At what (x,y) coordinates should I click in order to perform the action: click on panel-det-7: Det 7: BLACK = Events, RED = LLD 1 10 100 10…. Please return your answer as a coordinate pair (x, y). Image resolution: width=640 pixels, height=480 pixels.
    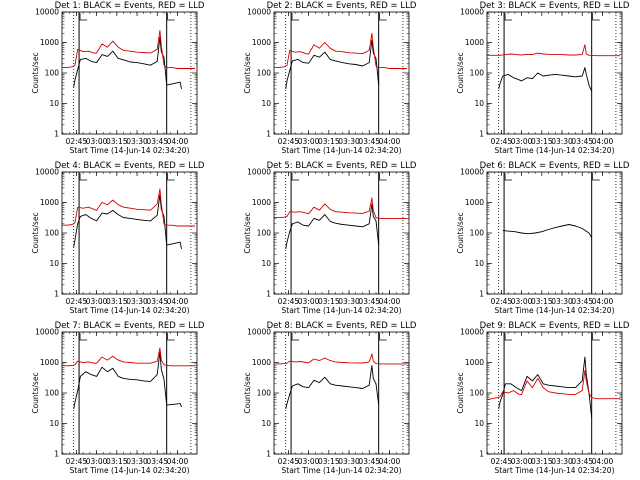
    Looking at the image, I should click on (118, 398).